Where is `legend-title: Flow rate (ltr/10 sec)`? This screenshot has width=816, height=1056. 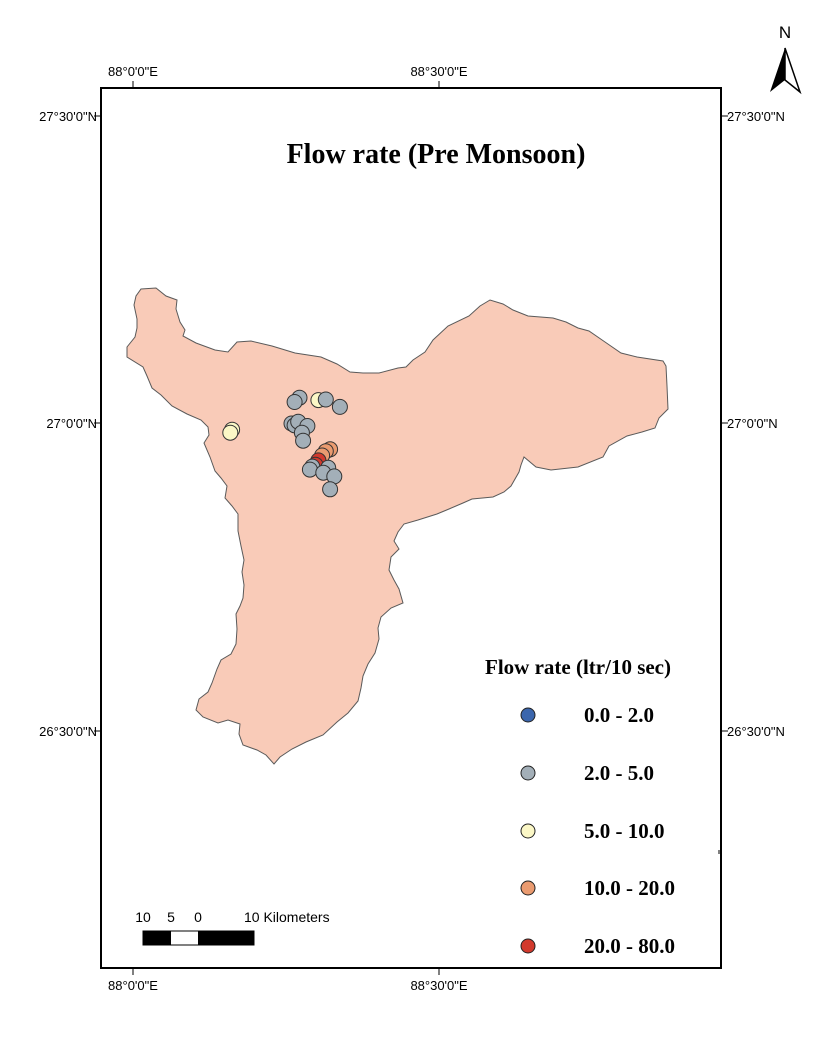
legend-title: Flow rate (ltr/10 sec) is located at coordinates (578, 667).